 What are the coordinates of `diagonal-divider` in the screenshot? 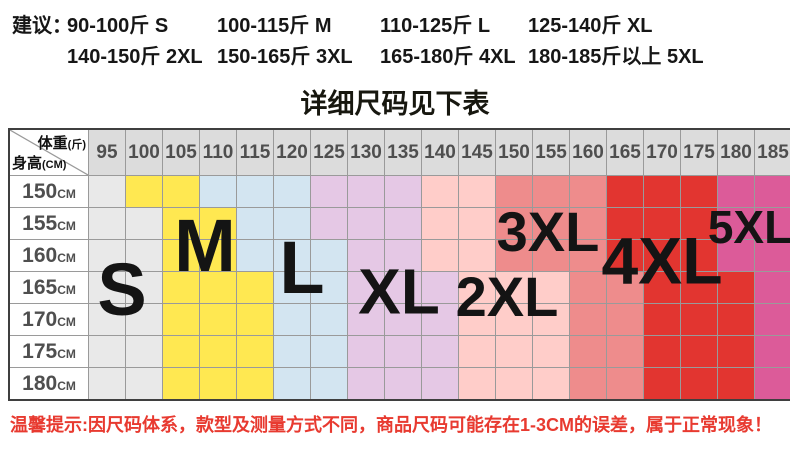 It's located at (49, 152).